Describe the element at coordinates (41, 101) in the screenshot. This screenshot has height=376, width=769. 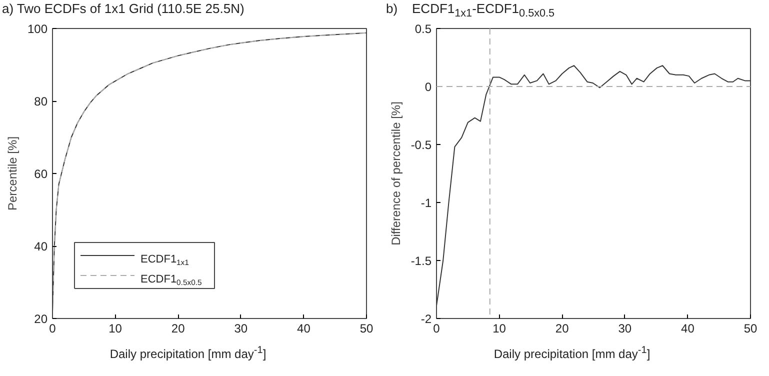
I see `y-tick-label: 80` at that location.